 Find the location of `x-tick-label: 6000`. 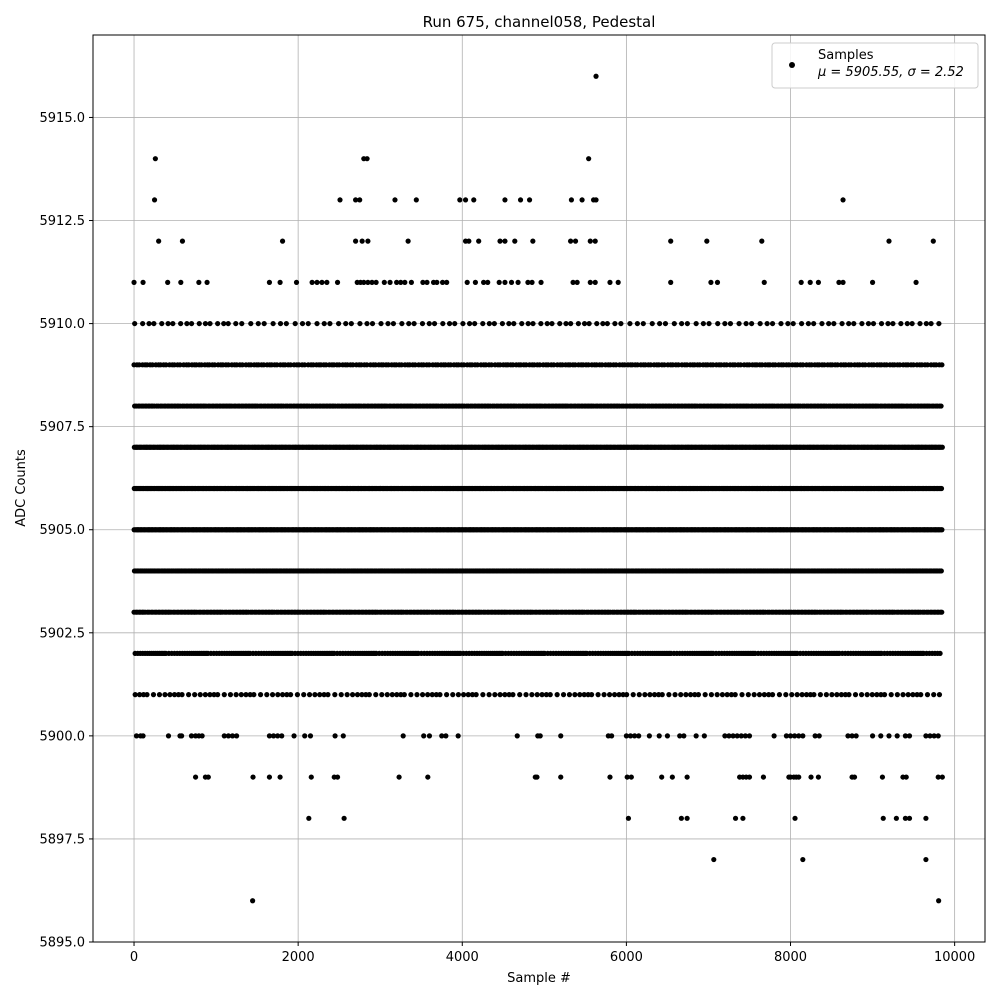

x-tick-label: 6000 is located at coordinates (626, 957).